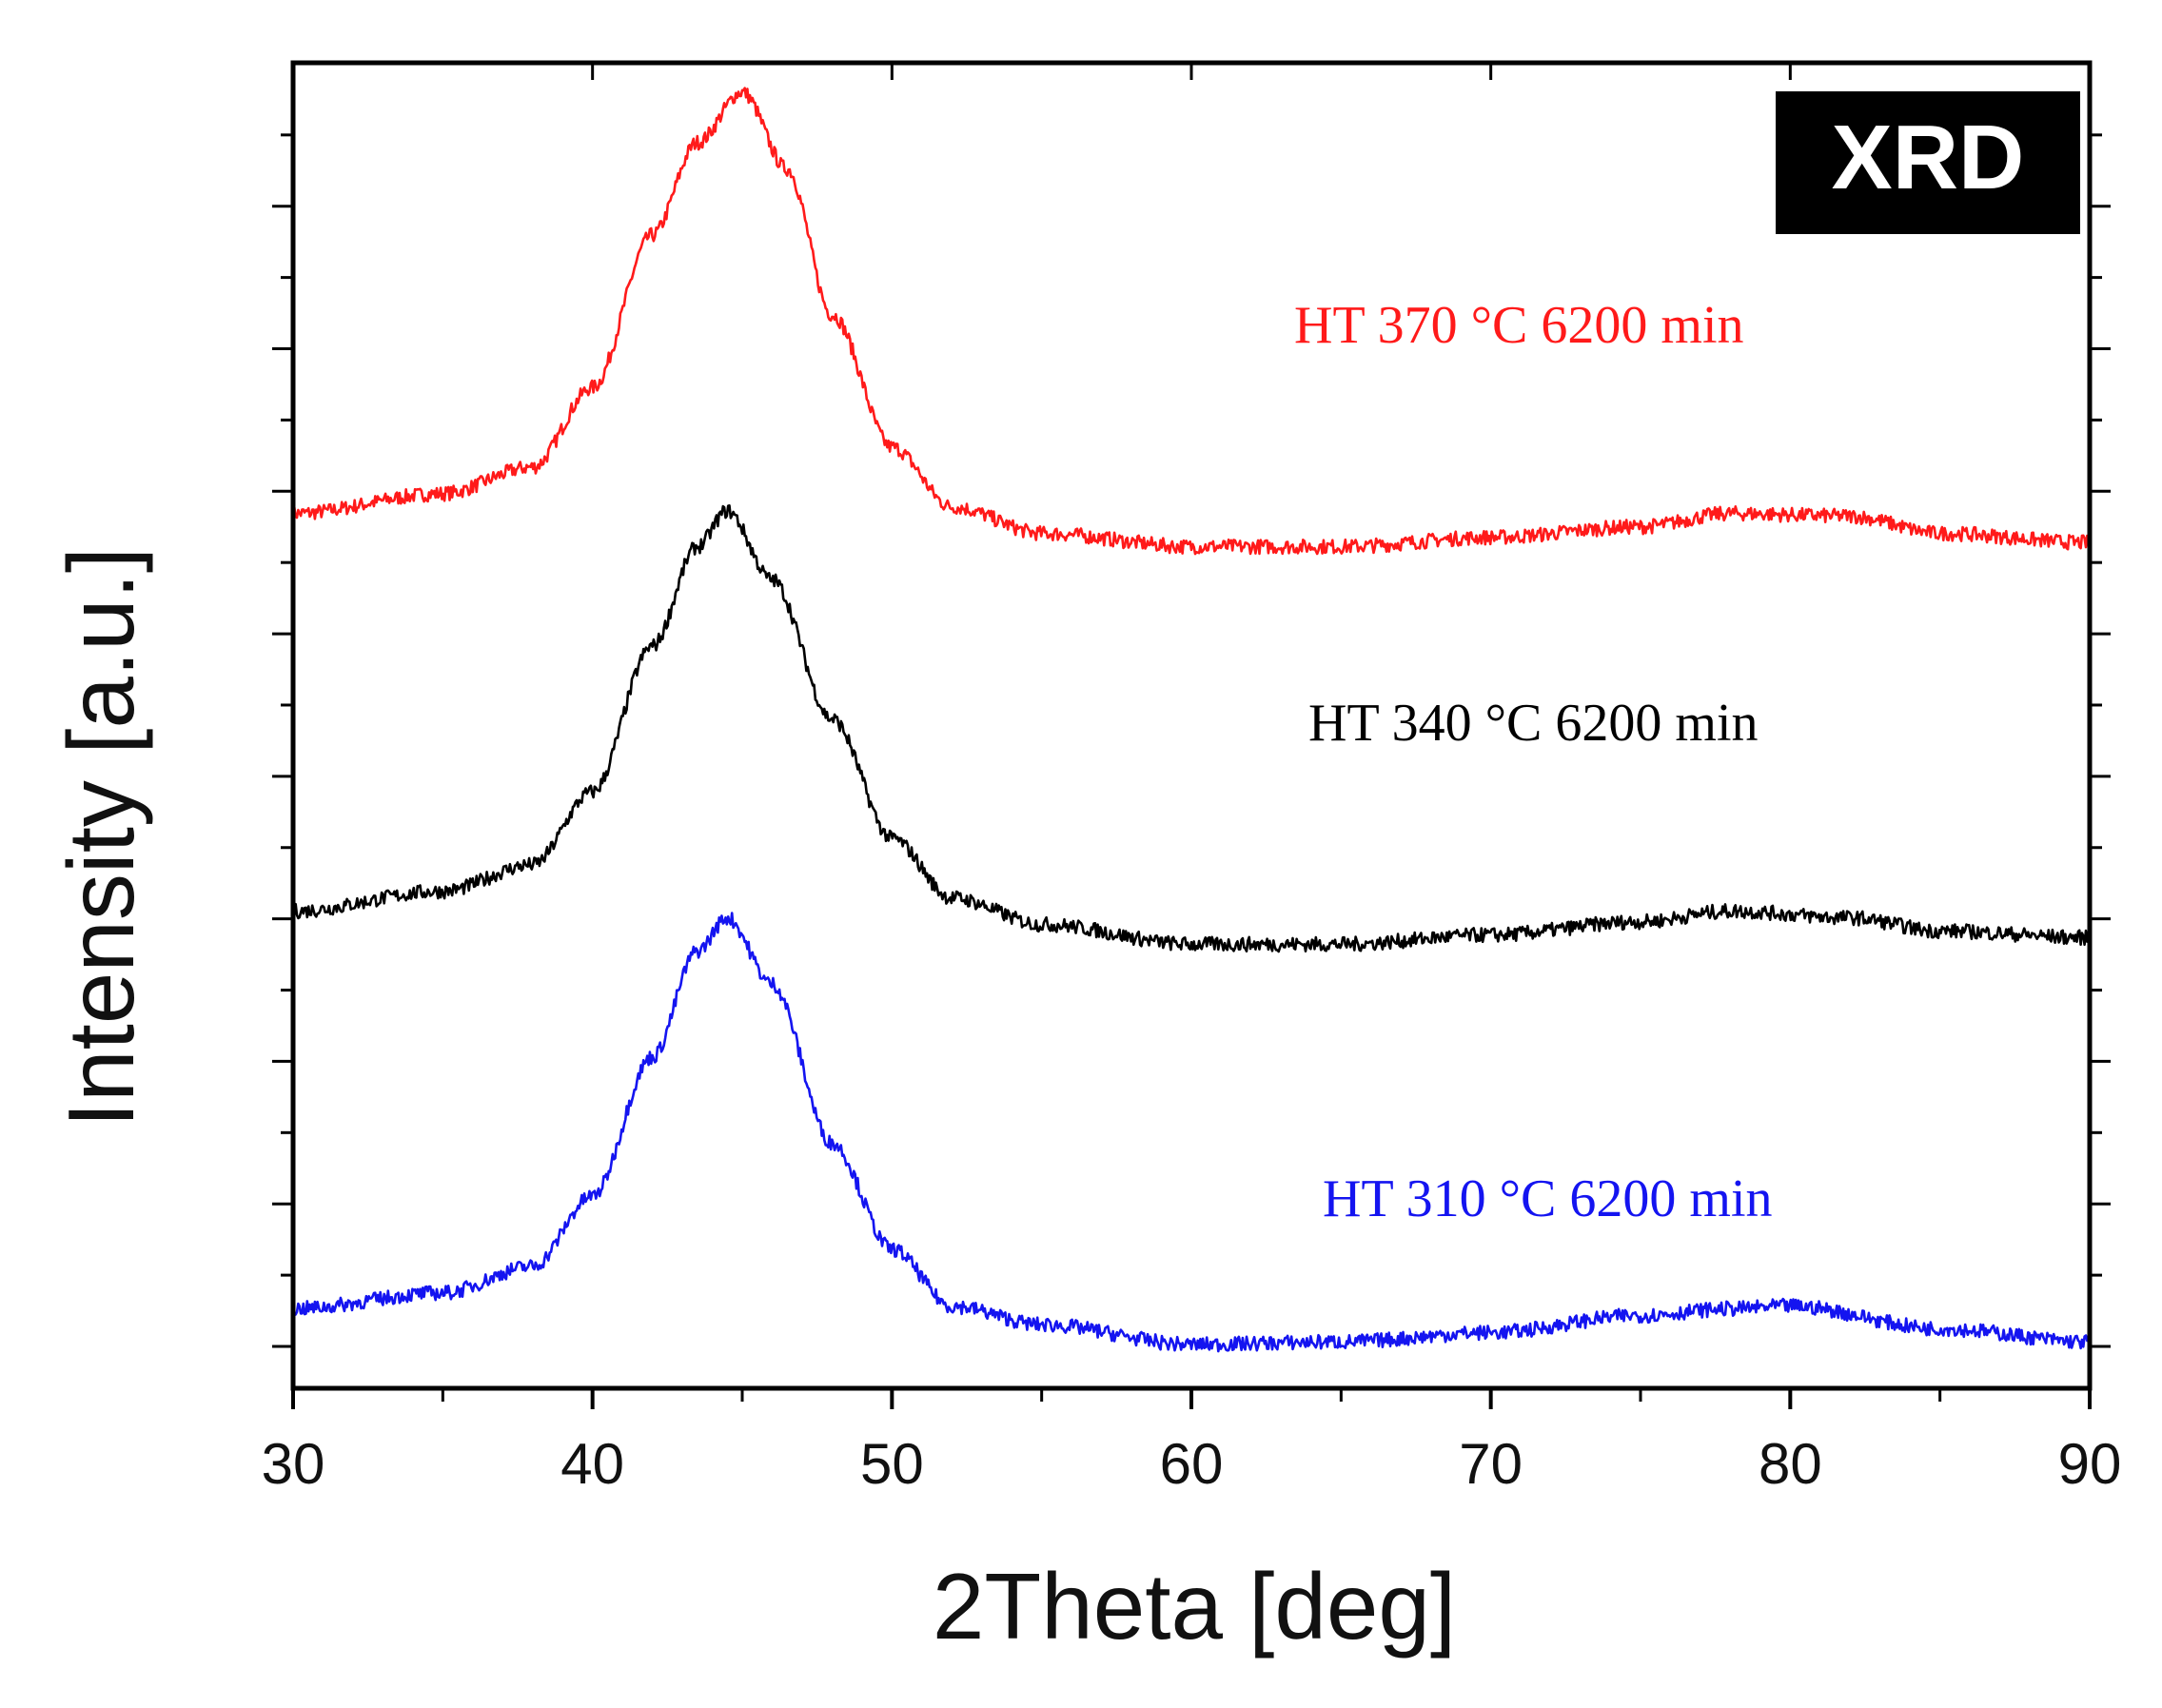 The width and height of the screenshot is (2162, 1708). What do you see at coordinates (1548, 1198) in the screenshot?
I see `series-label-3: HT 310 °C 6200 min` at bounding box center [1548, 1198].